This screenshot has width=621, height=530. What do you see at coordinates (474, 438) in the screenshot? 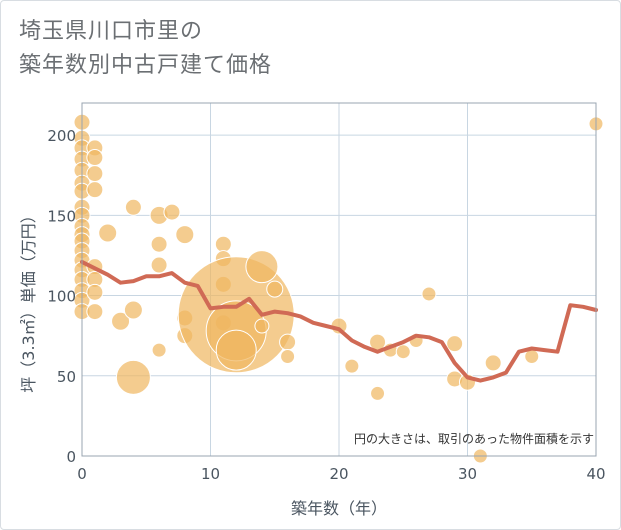
I see `size-note: 円の大きさは、取引のあった物件面積を示す` at bounding box center [474, 438].